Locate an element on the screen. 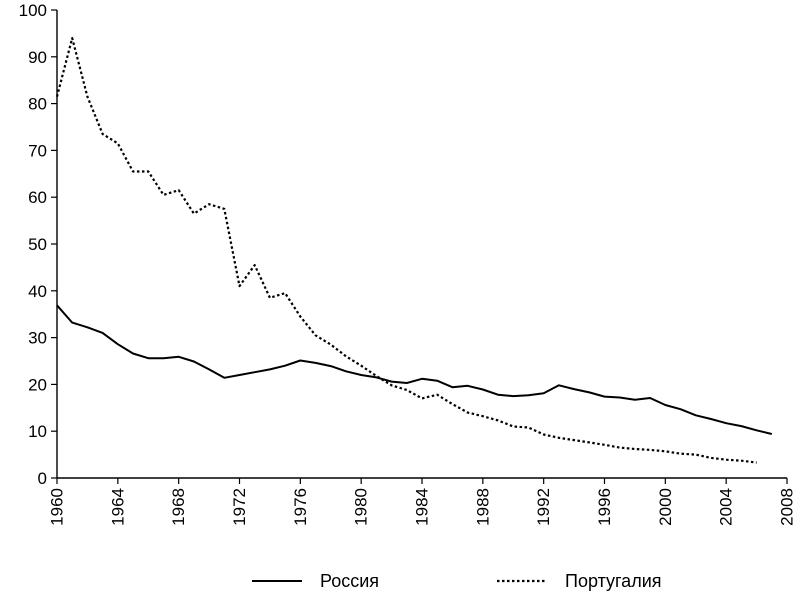  y-tick-label: 0 is located at coordinates (42, 478).